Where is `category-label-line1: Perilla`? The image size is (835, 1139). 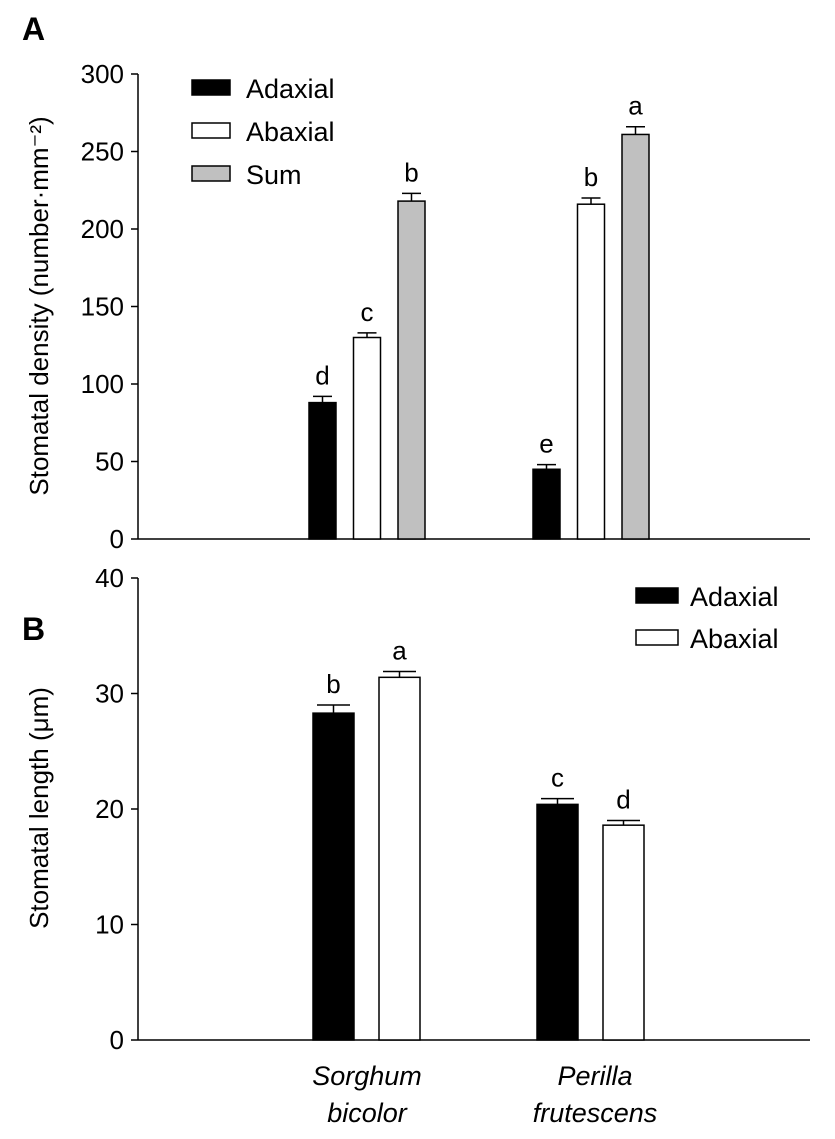
category-label-line1: Perilla is located at coordinates (594, 1076).